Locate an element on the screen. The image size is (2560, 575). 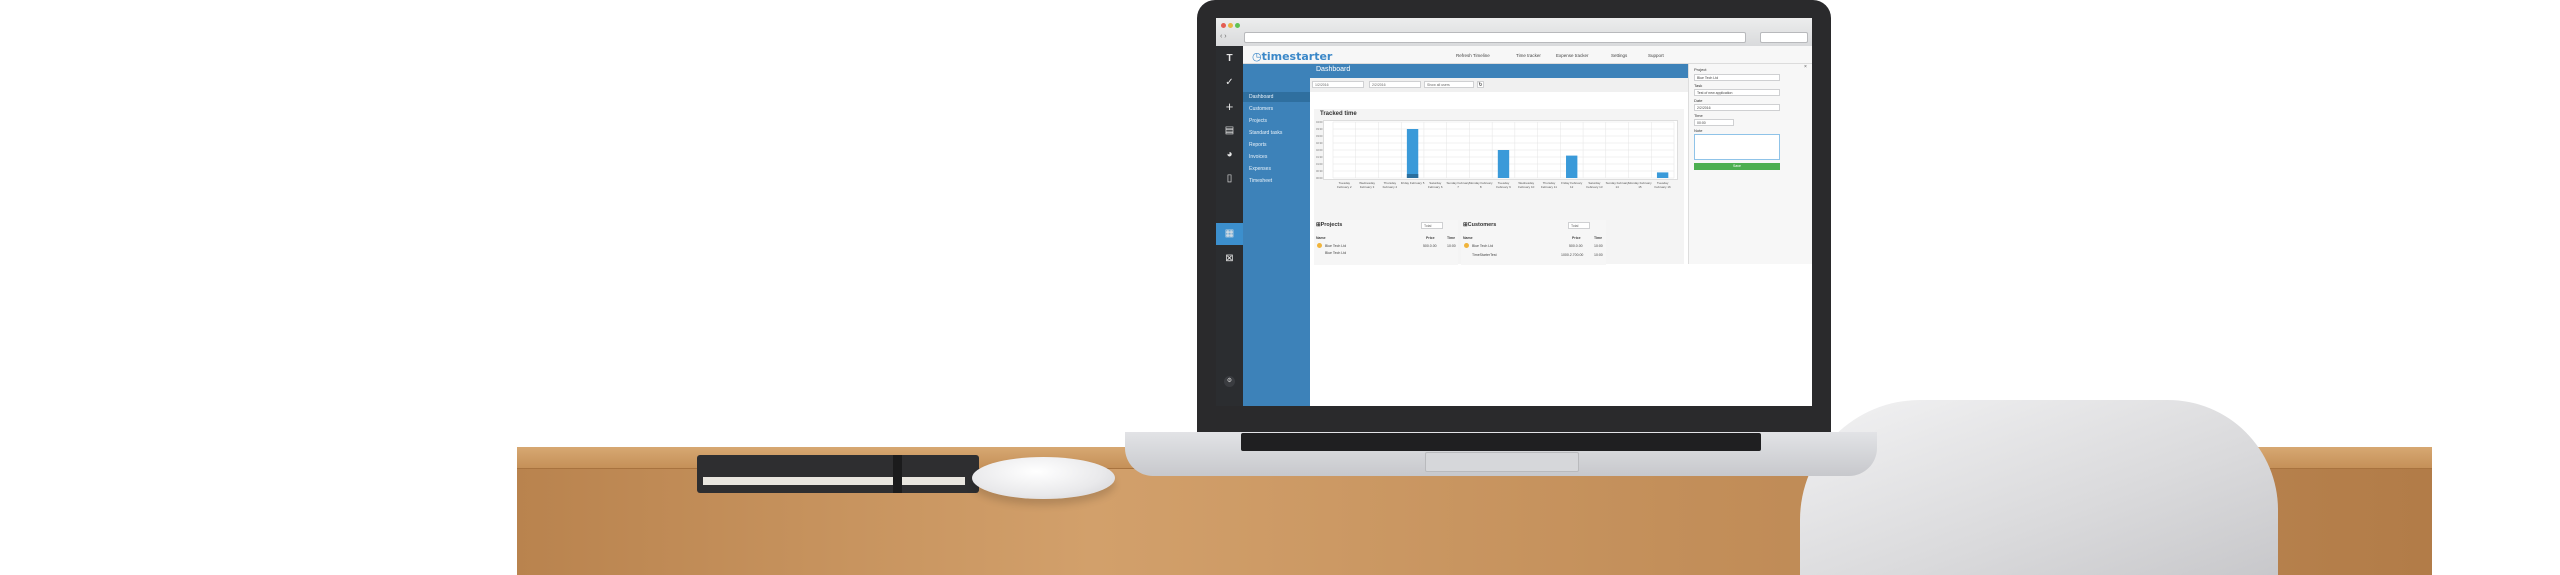
chart-y-tick-label: 01:30 is located at coordinates (1319, 157).